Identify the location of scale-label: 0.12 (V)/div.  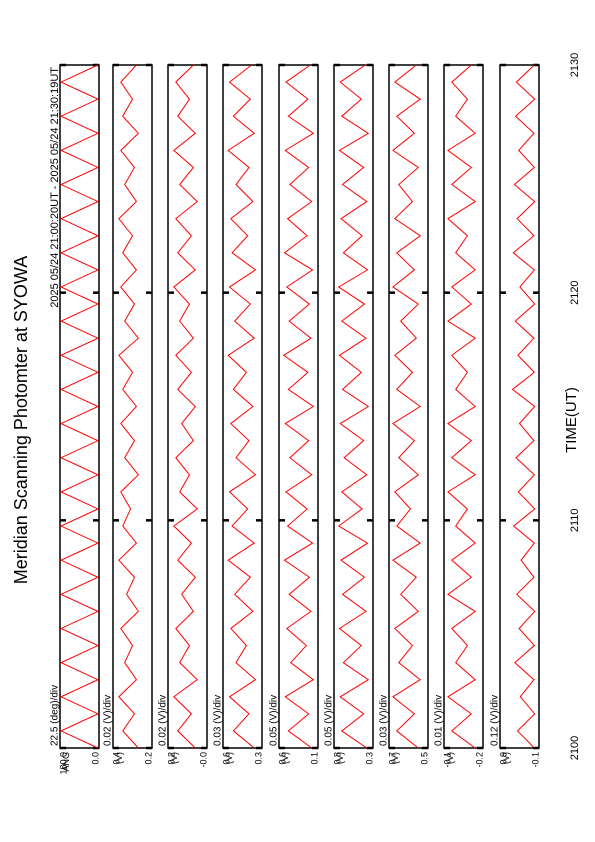
(495, 720).